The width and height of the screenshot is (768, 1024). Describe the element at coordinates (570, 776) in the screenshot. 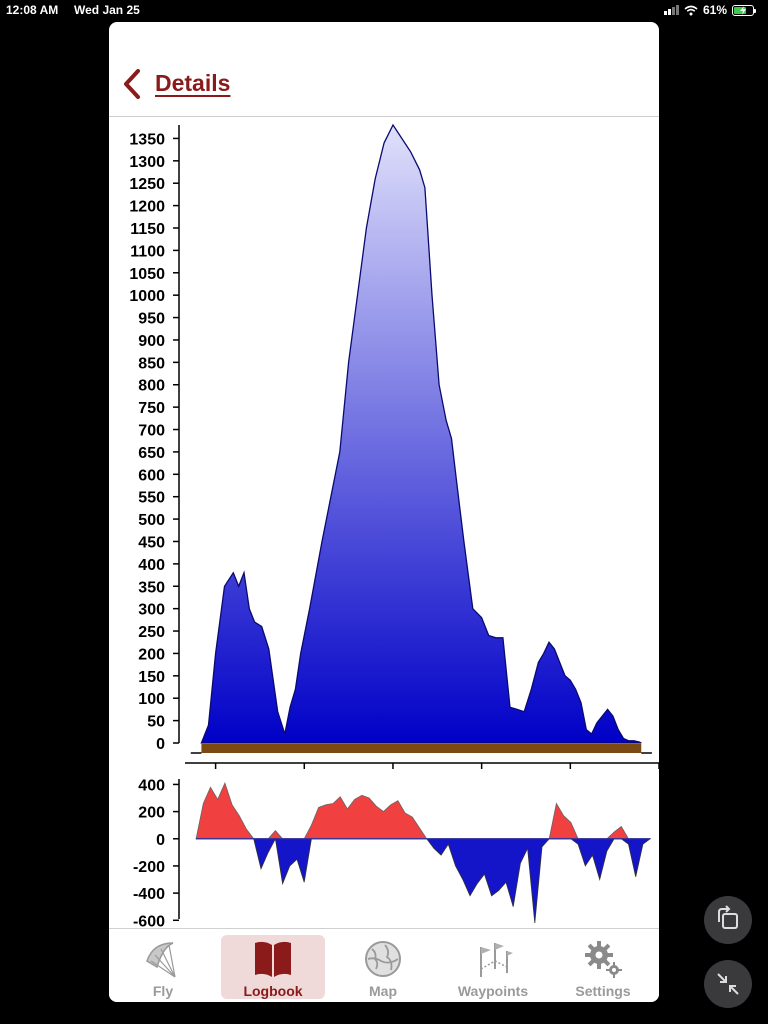

I see `altitude-x-tick-label: 7:45` at that location.